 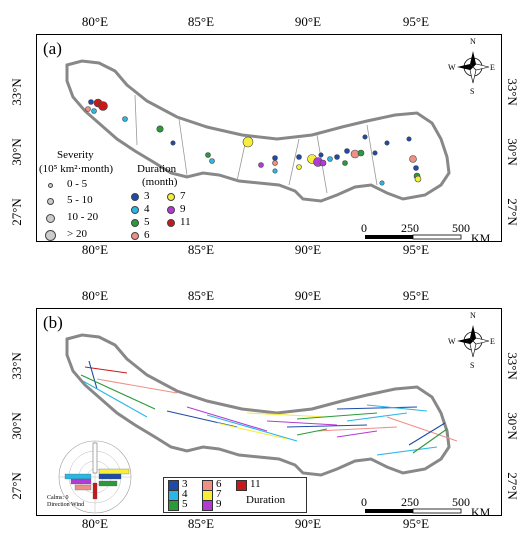 What do you see at coordinates (95, 21) in the screenshot?
I see `lon-tick-top-80: 80°E` at bounding box center [95, 21].